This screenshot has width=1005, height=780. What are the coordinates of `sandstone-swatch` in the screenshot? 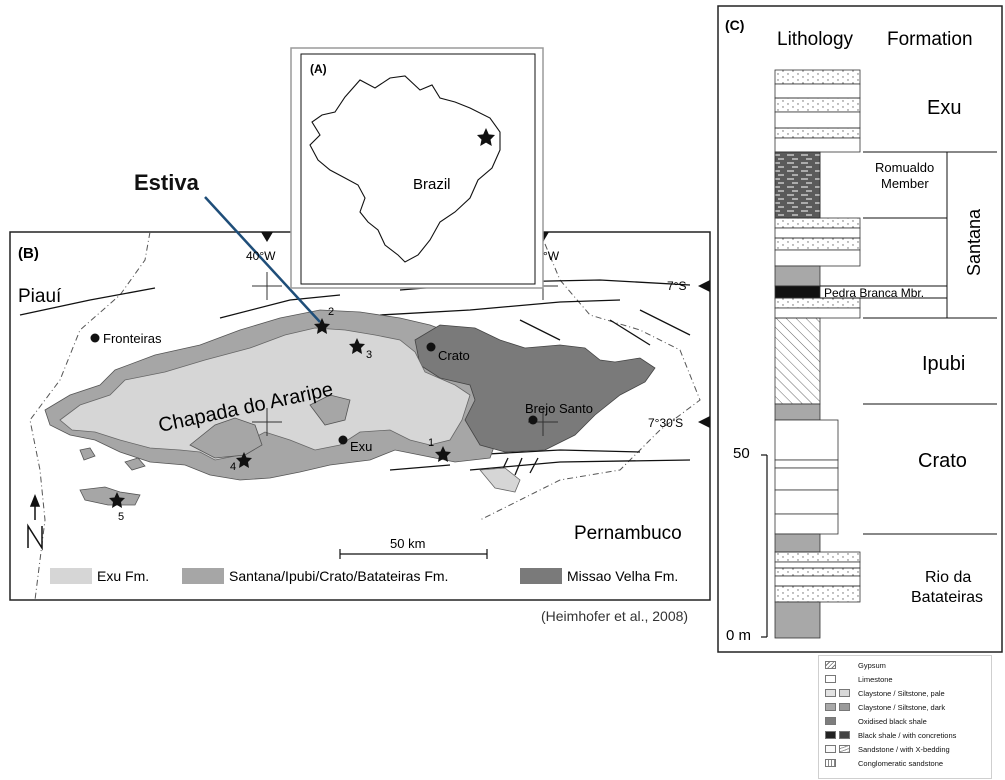 It's located at (830, 749).